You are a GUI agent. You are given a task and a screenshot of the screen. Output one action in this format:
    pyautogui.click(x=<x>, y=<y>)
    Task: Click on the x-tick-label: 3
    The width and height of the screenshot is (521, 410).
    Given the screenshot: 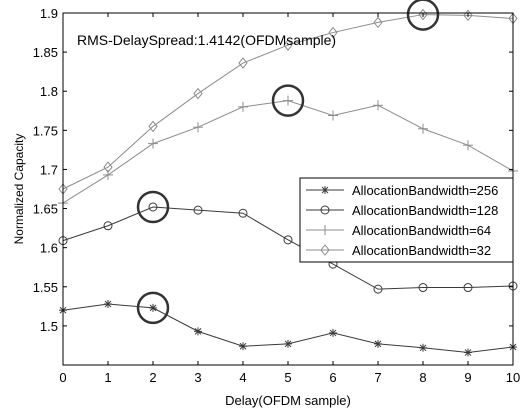 What is the action you would take?
    pyautogui.click(x=197, y=377)
    